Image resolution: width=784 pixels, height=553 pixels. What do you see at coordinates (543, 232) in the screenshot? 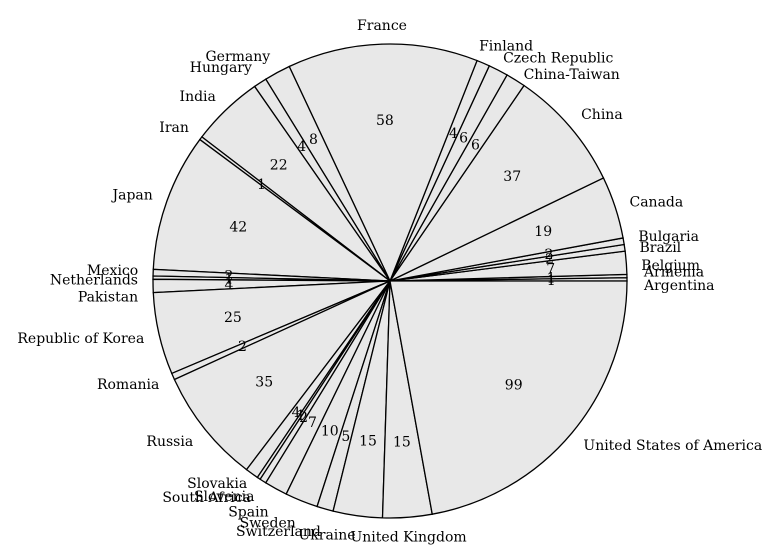
I see `value-label-canada: 19` at bounding box center [543, 232].